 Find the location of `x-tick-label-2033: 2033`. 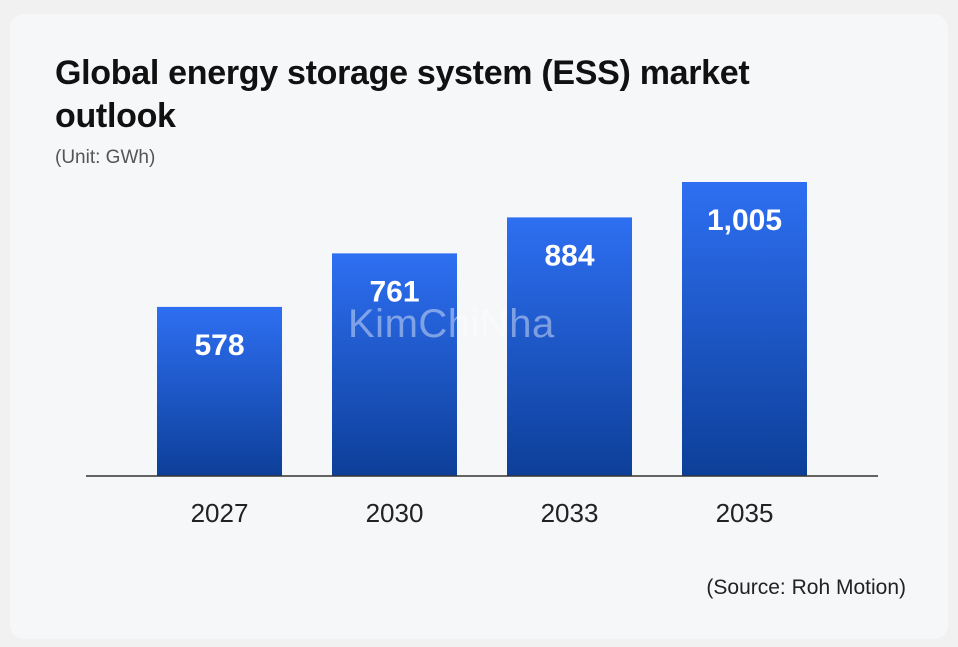

x-tick-label-2033: 2033 is located at coordinates (570, 513).